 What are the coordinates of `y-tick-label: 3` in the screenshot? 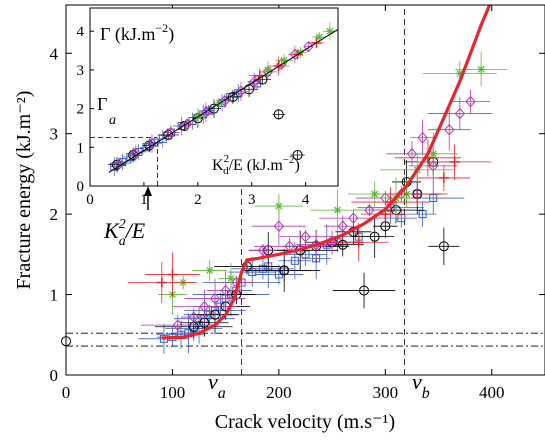 It's located at (54, 134).